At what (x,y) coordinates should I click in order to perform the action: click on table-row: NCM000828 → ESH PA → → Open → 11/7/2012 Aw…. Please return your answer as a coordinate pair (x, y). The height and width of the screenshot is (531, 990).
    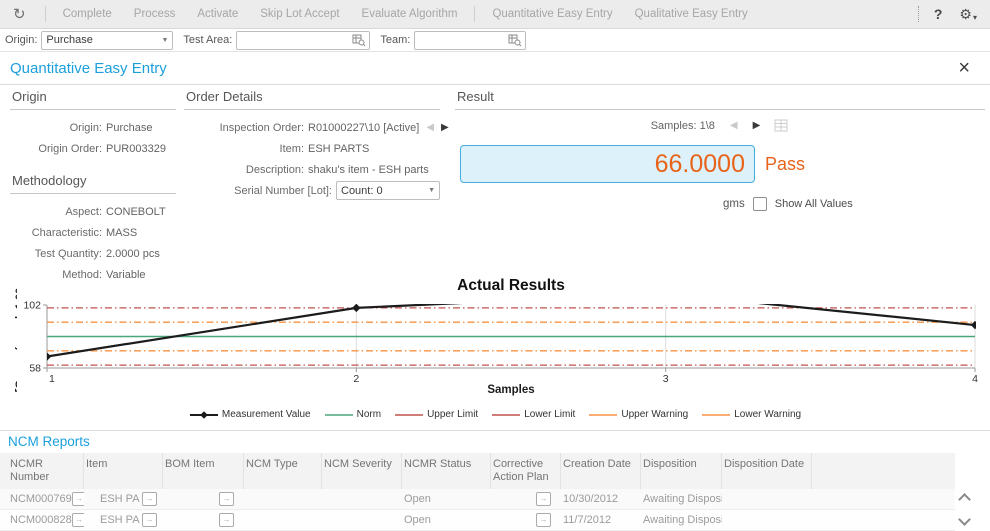
    Looking at the image, I should click on (477, 520).